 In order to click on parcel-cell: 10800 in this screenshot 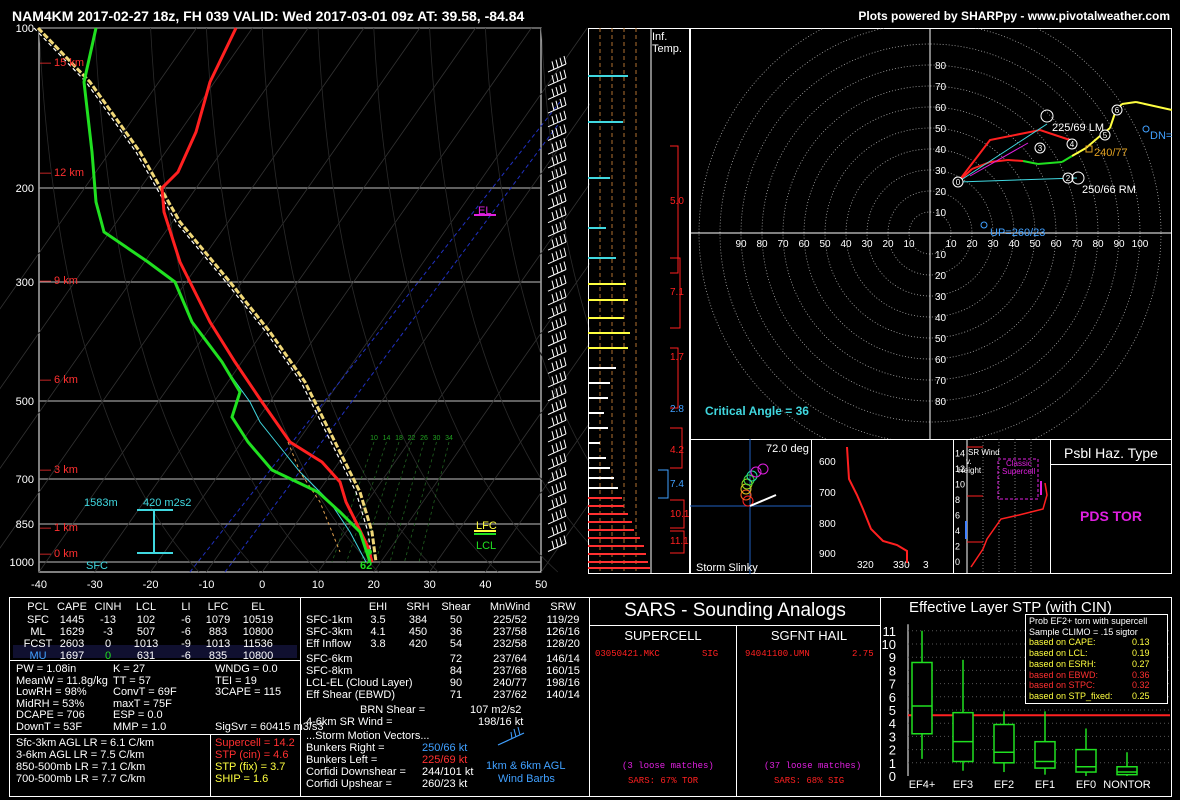, I will do `click(258, 632)`.